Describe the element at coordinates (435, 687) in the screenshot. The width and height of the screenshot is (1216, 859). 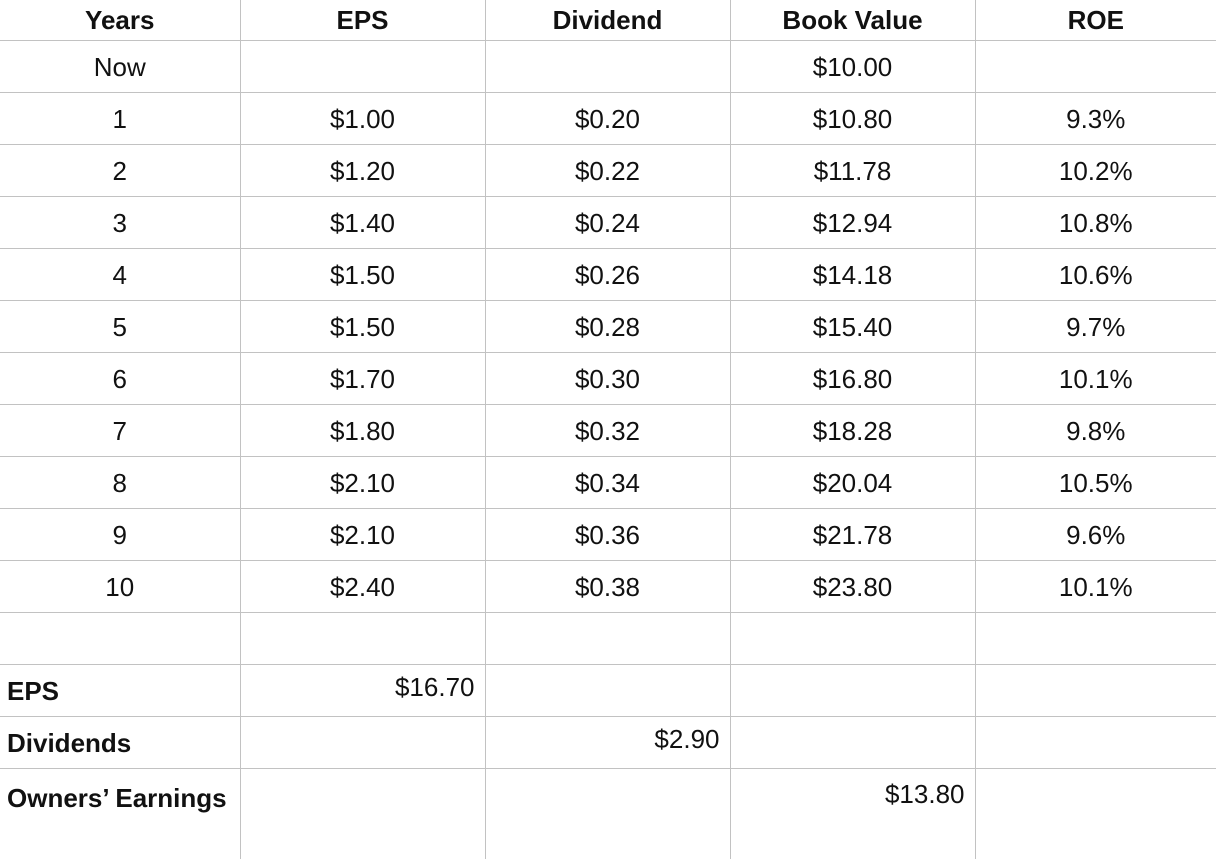
I see `summary-eps-total: $16.70` at that location.